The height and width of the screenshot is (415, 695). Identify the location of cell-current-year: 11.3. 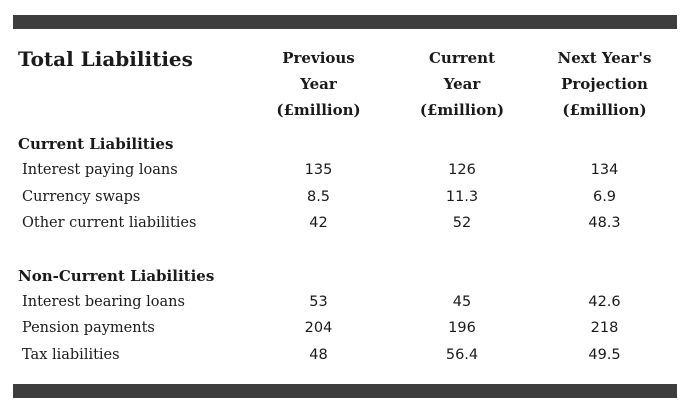
(462, 196).